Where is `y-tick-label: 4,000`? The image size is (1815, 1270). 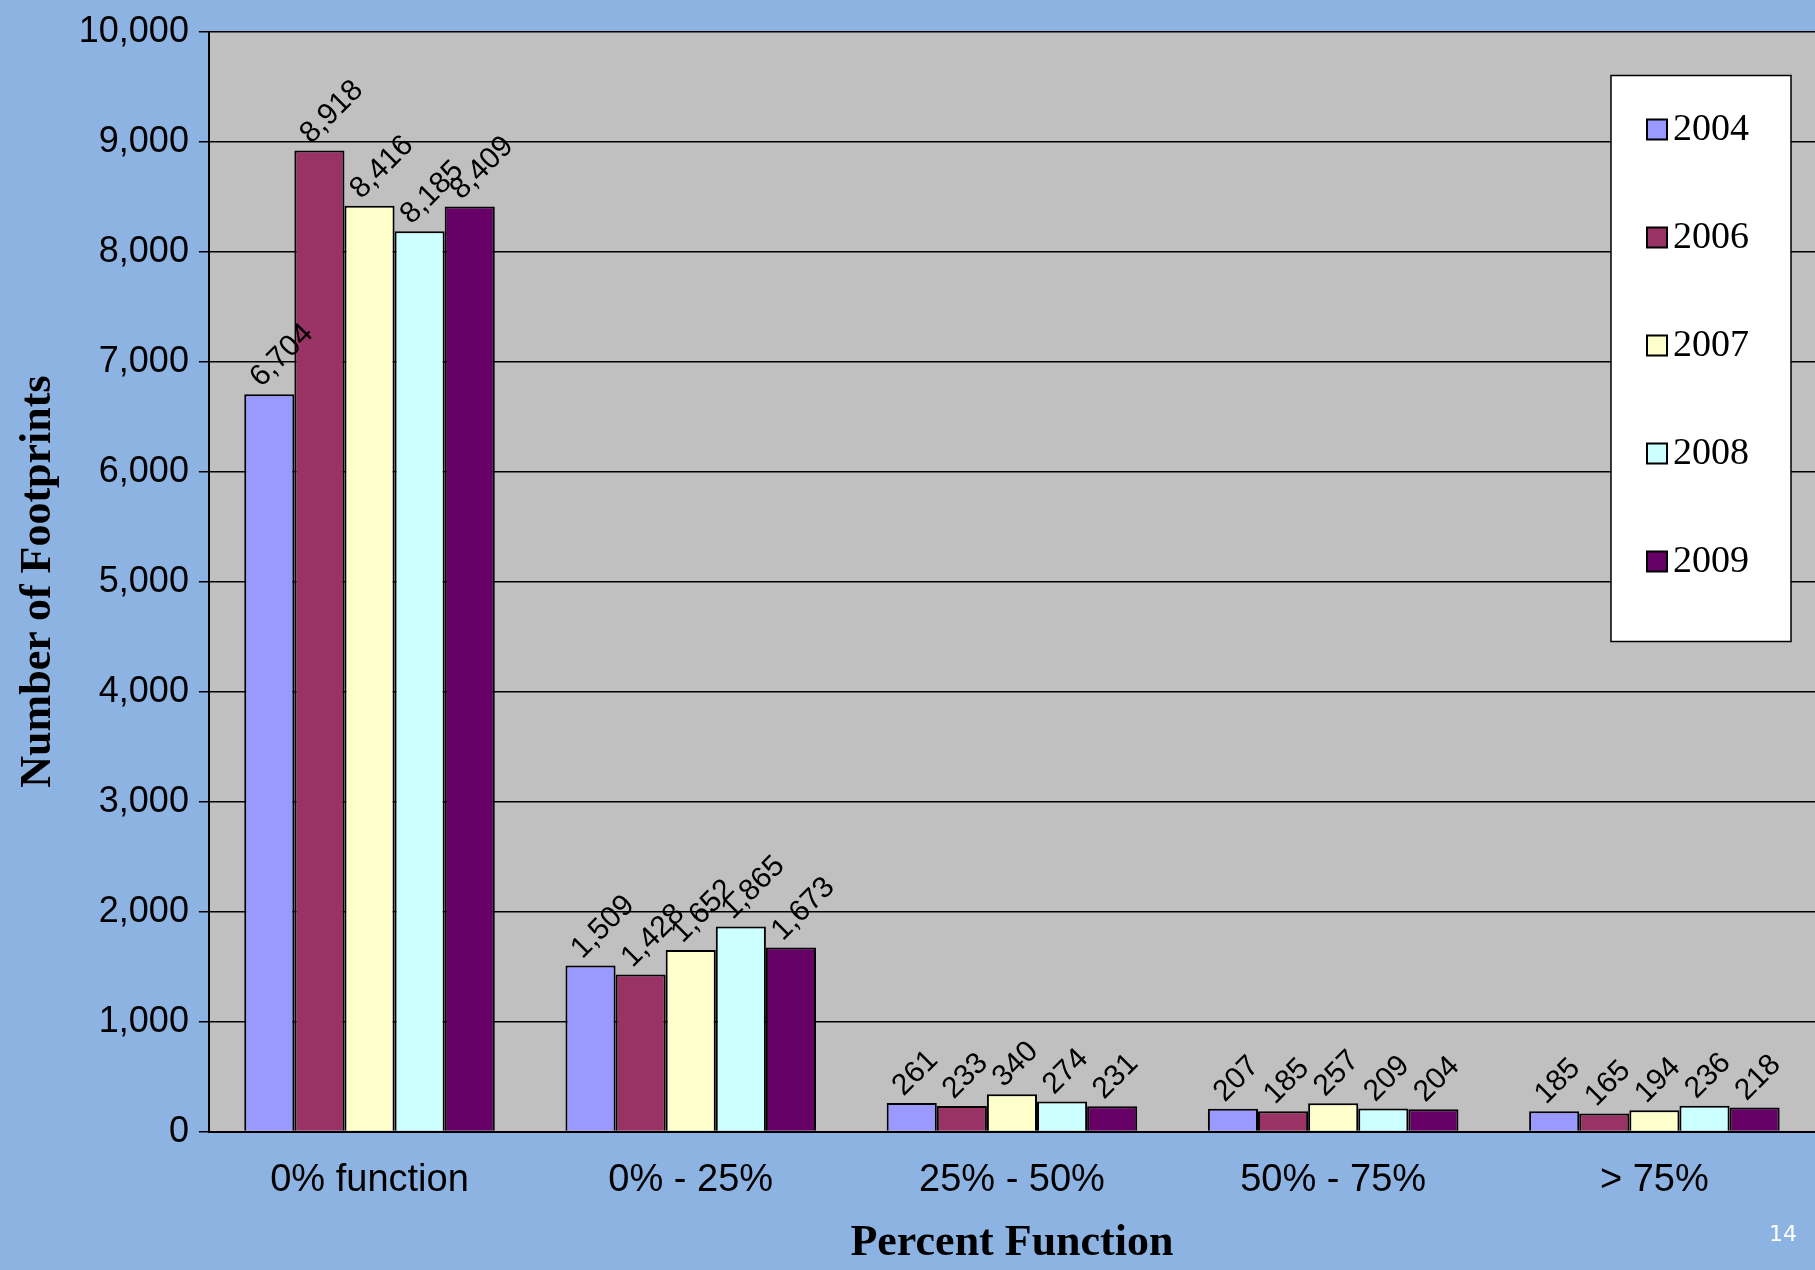 y-tick-label: 4,000 is located at coordinates (143, 689).